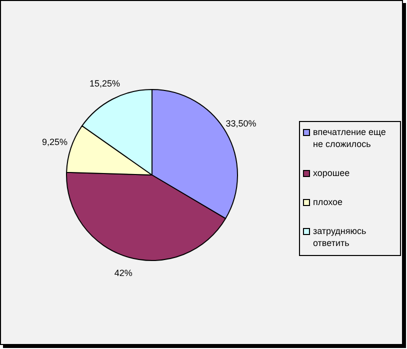  What do you see at coordinates (328, 202) in the screenshot?
I see `legend-label: плохое` at bounding box center [328, 202].